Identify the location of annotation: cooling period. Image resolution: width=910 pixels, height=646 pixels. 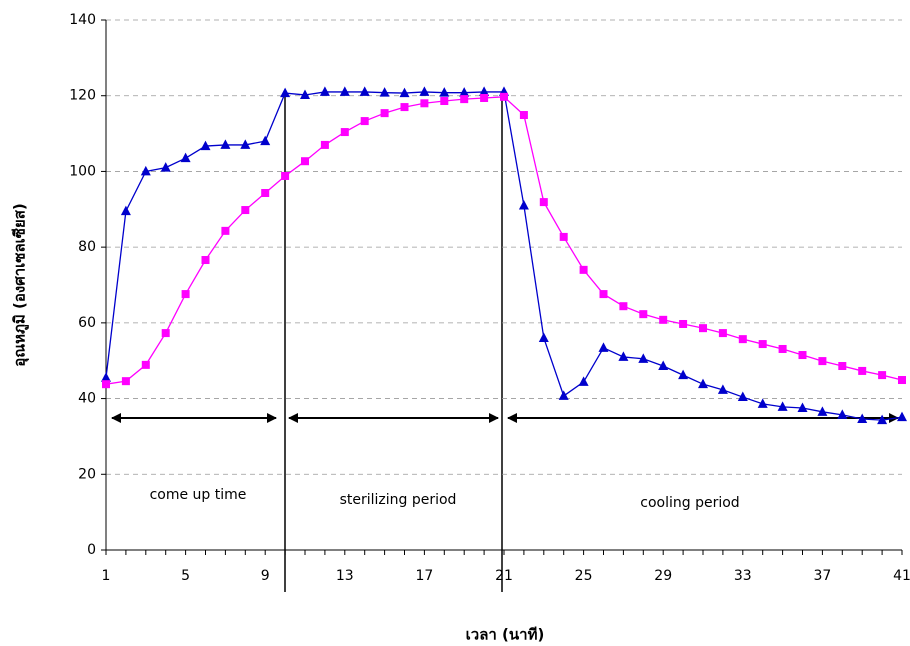
(689, 503).